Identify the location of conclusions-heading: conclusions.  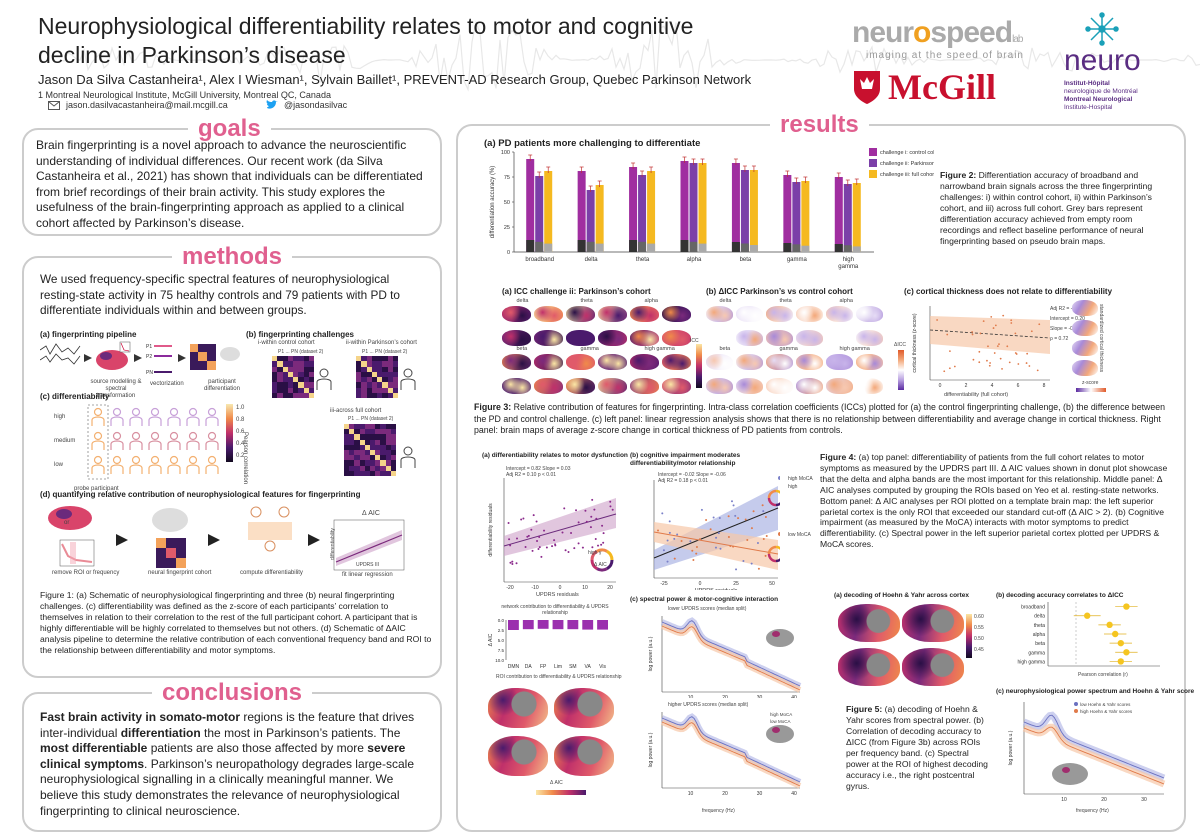
(232, 693).